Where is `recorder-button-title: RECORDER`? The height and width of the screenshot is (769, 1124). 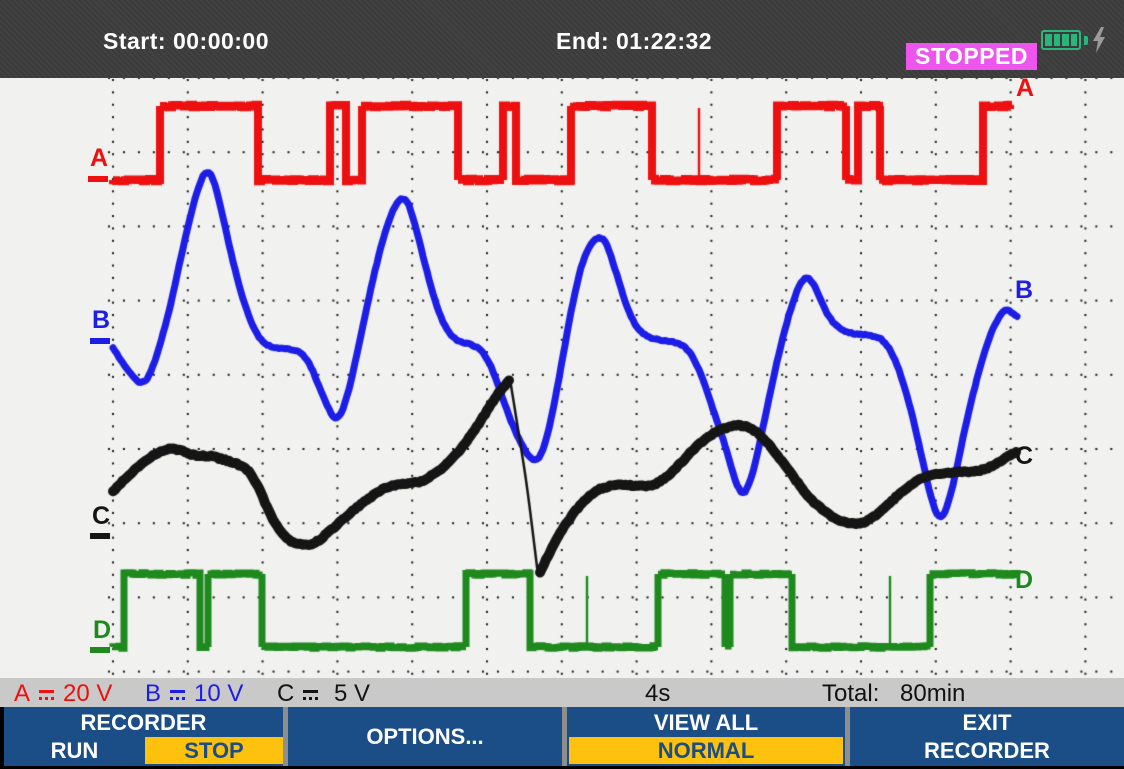 recorder-button-title: RECORDER is located at coordinates (143, 722).